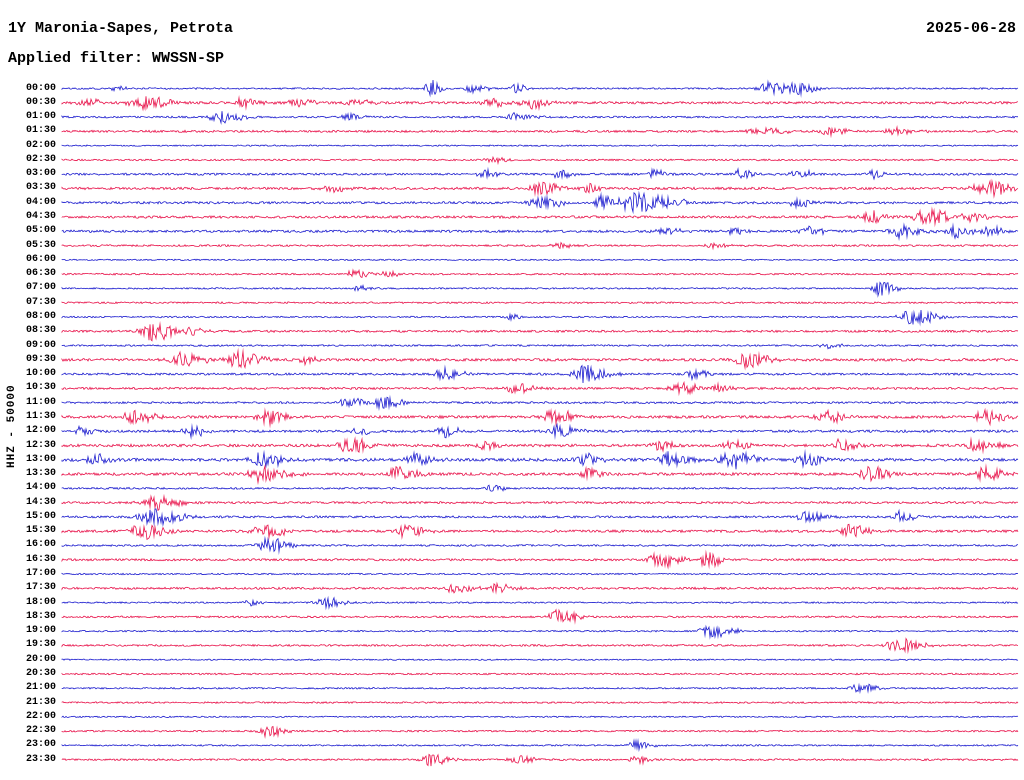  I want to click on time-label: 04:00, so click(40, 202).